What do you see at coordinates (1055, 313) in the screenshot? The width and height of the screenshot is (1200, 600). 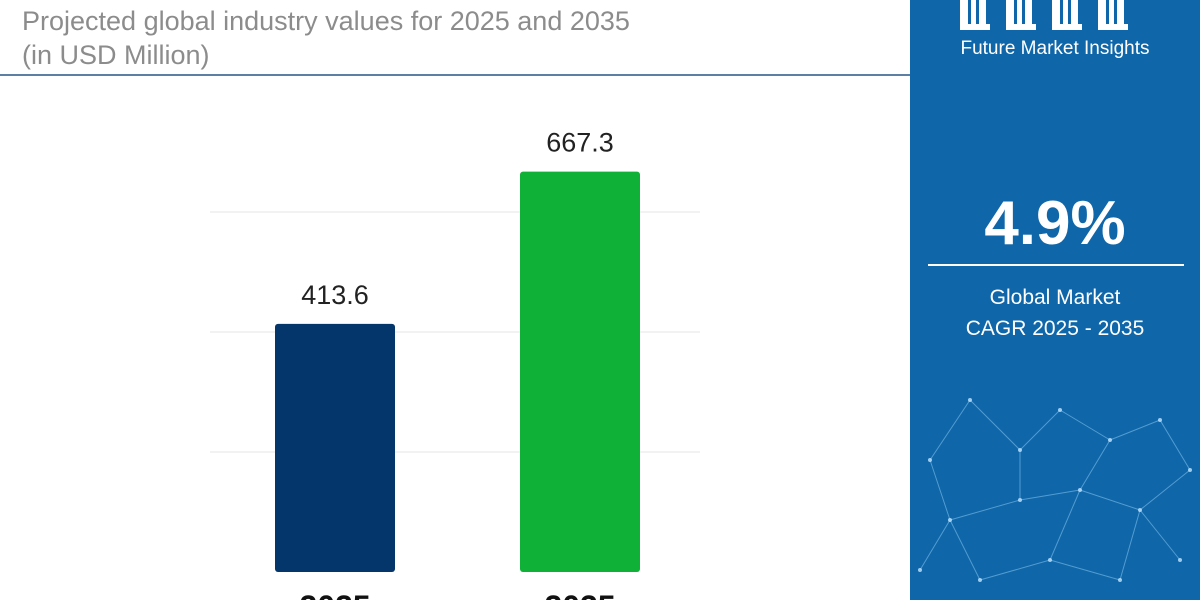 I see `cagr-label: Global Market CAGR 2025 - 2035` at bounding box center [1055, 313].